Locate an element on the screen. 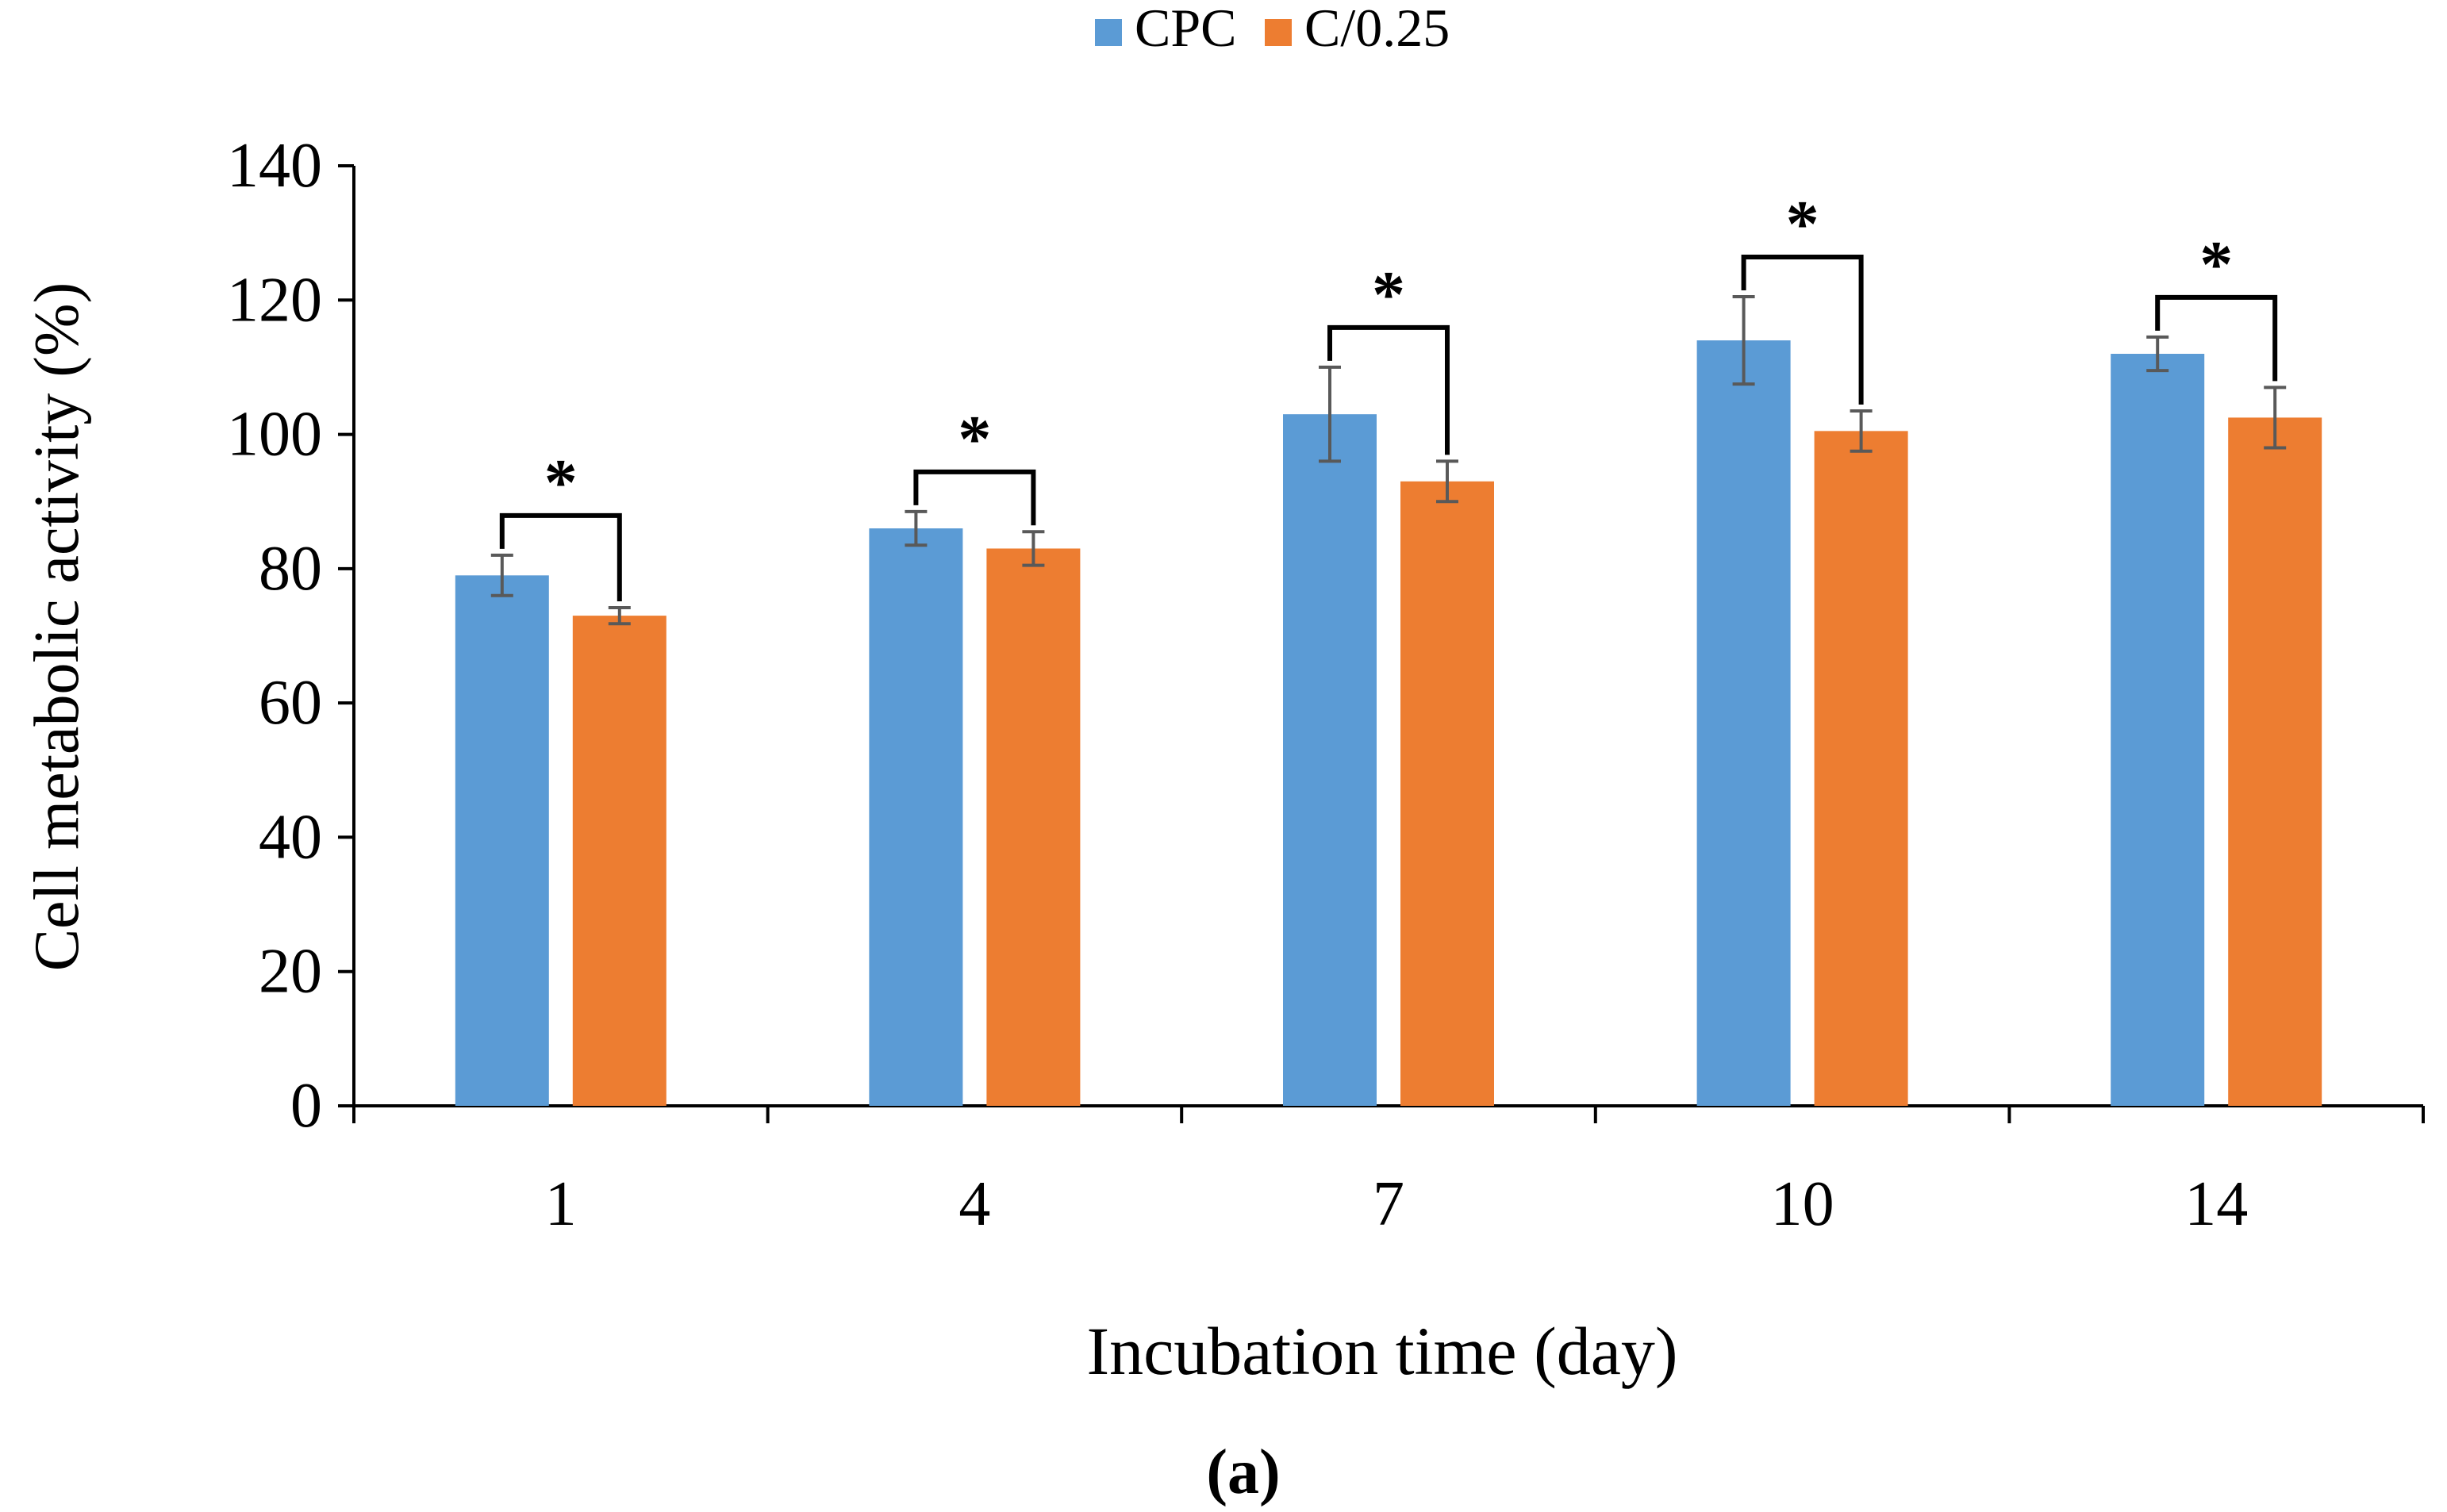  legend-label-1: C/0.25 is located at coordinates (1377, 29).